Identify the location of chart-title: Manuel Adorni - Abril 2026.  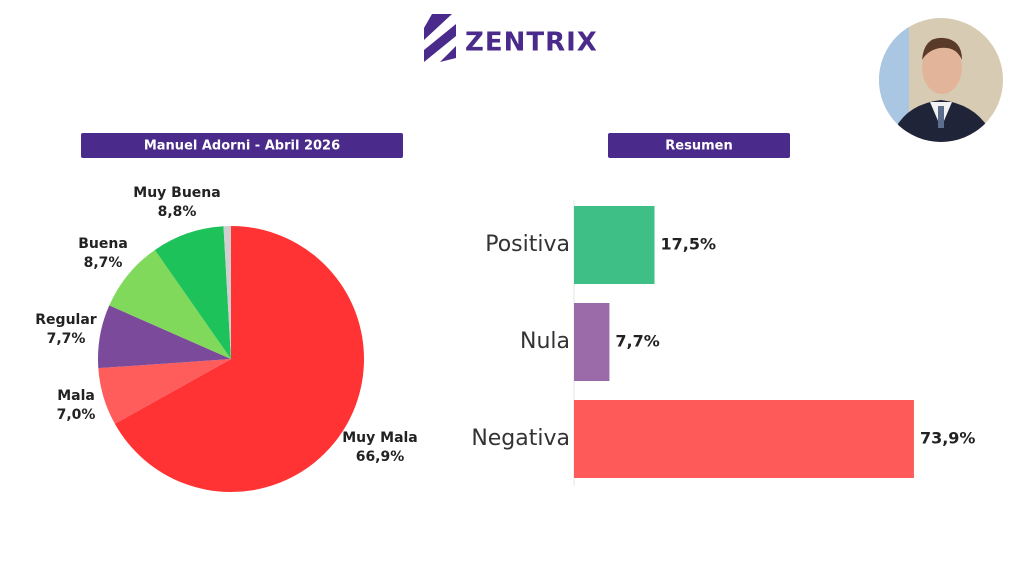
(242, 146).